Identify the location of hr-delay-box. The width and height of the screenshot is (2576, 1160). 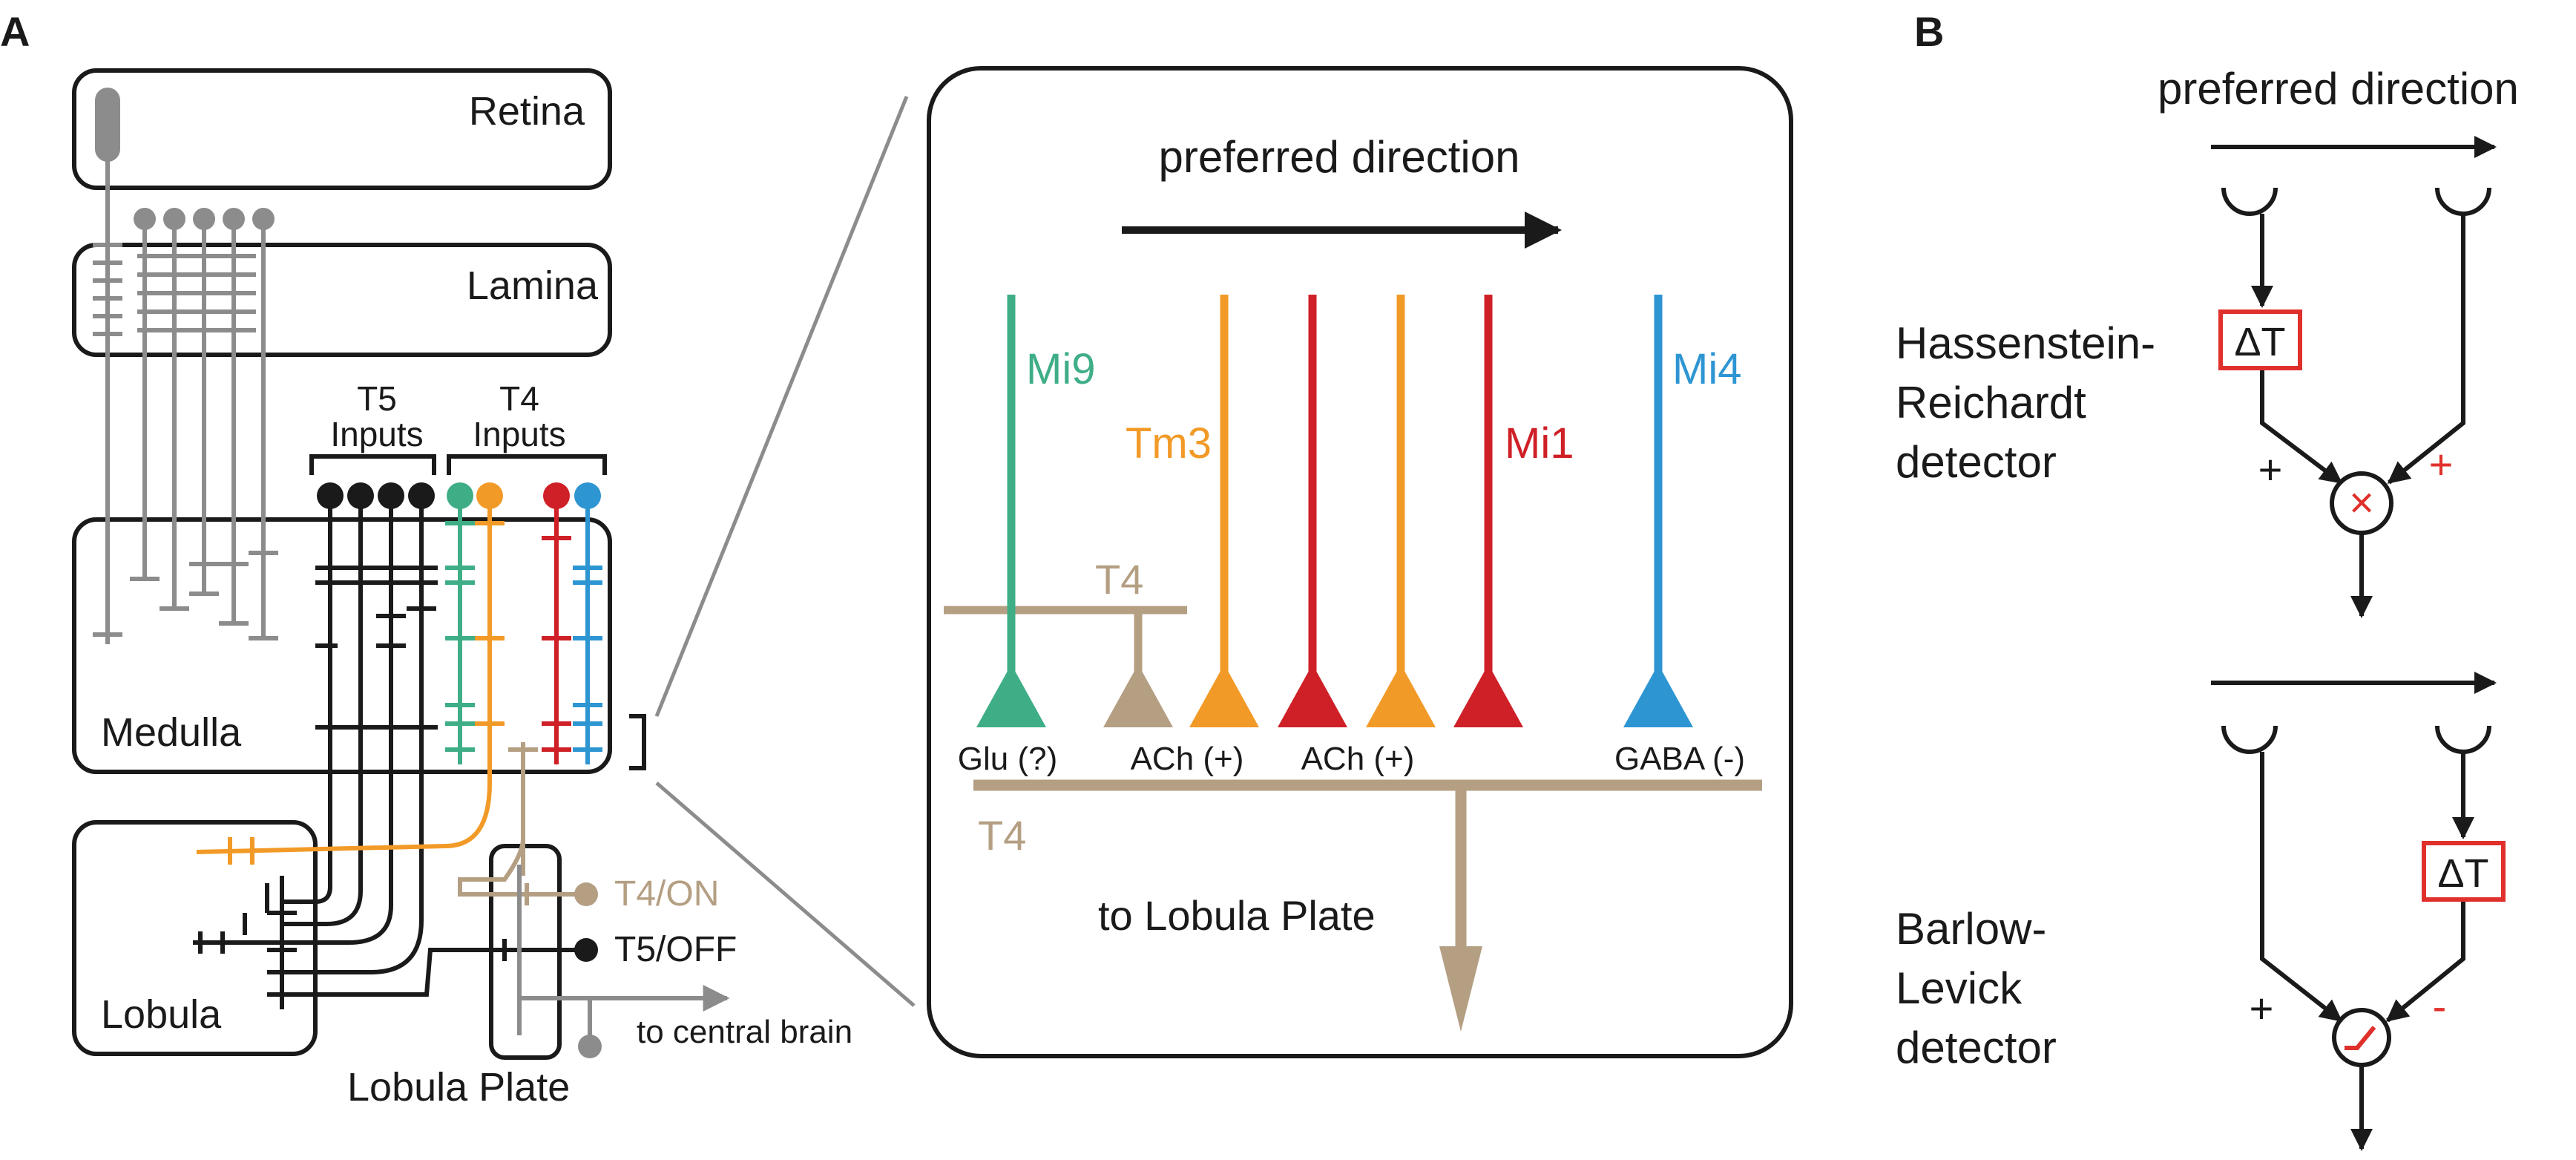
(2260, 339).